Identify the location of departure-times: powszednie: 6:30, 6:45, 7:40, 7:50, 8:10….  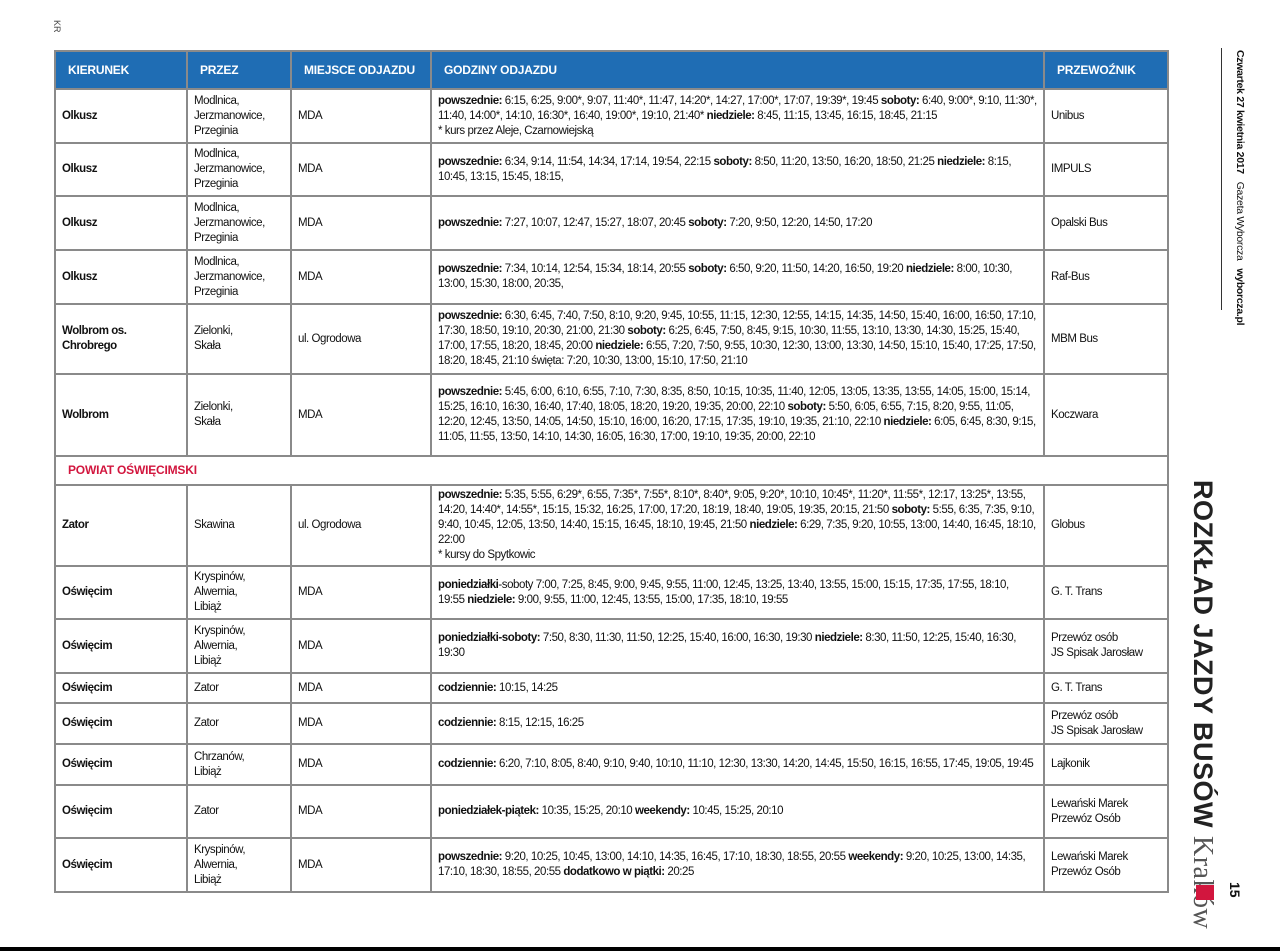
(737, 339).